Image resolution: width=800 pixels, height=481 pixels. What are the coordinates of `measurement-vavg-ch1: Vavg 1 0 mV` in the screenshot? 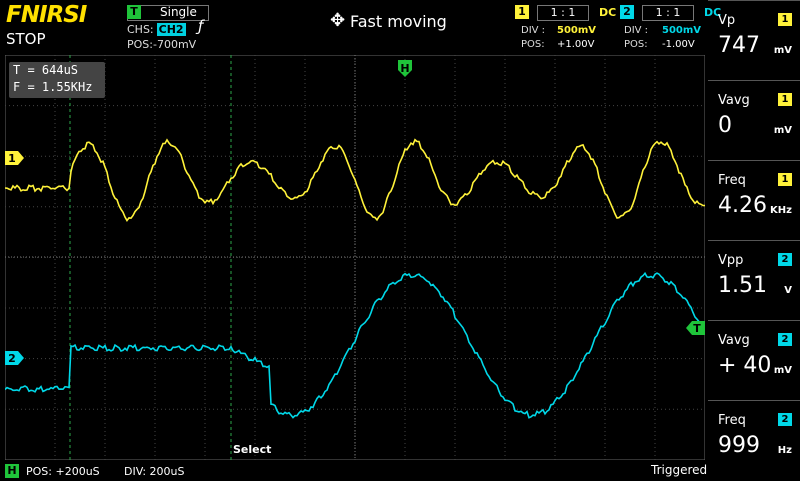 It's located at (754, 120).